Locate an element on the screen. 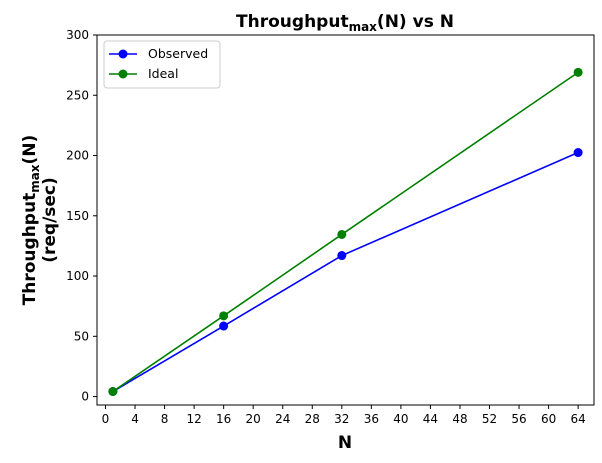 The height and width of the screenshot is (463, 602). chart-title-rest: (N) vs N is located at coordinates (415, 22).